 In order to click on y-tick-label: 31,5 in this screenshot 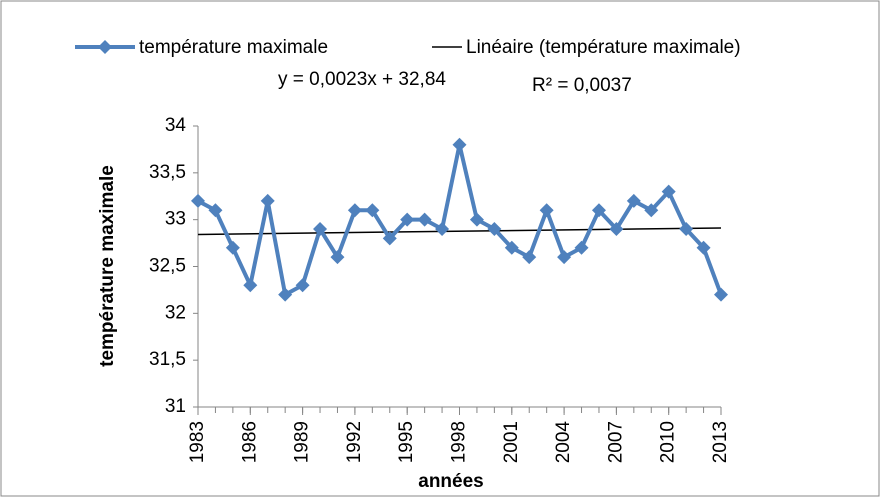, I will do `click(167, 359)`.